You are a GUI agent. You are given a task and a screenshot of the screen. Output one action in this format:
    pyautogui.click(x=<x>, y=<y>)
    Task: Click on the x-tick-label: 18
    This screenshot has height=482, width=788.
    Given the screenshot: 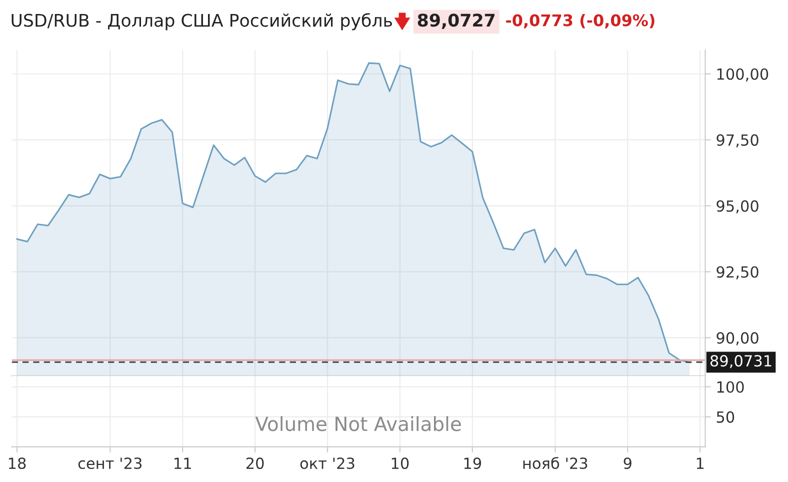 What is the action you would take?
    pyautogui.click(x=17, y=464)
    